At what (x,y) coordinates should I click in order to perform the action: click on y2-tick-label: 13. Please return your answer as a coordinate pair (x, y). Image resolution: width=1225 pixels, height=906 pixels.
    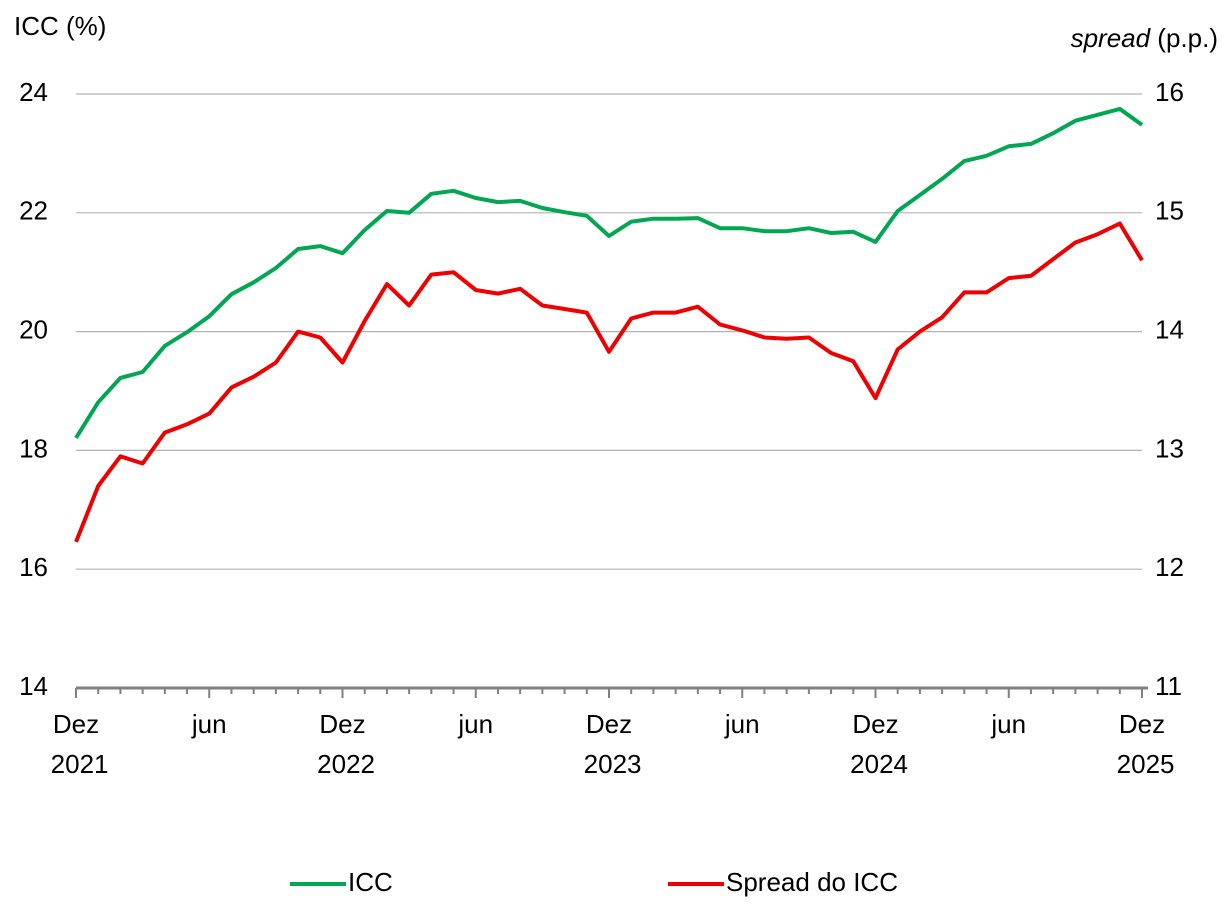
    Looking at the image, I should click on (1169, 448).